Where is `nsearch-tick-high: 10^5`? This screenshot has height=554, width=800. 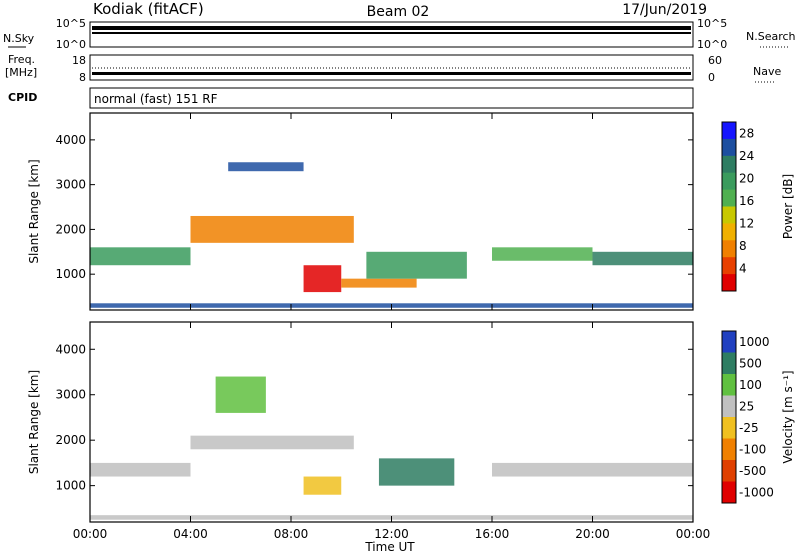
nsearch-tick-high: 10^5 is located at coordinates (712, 23).